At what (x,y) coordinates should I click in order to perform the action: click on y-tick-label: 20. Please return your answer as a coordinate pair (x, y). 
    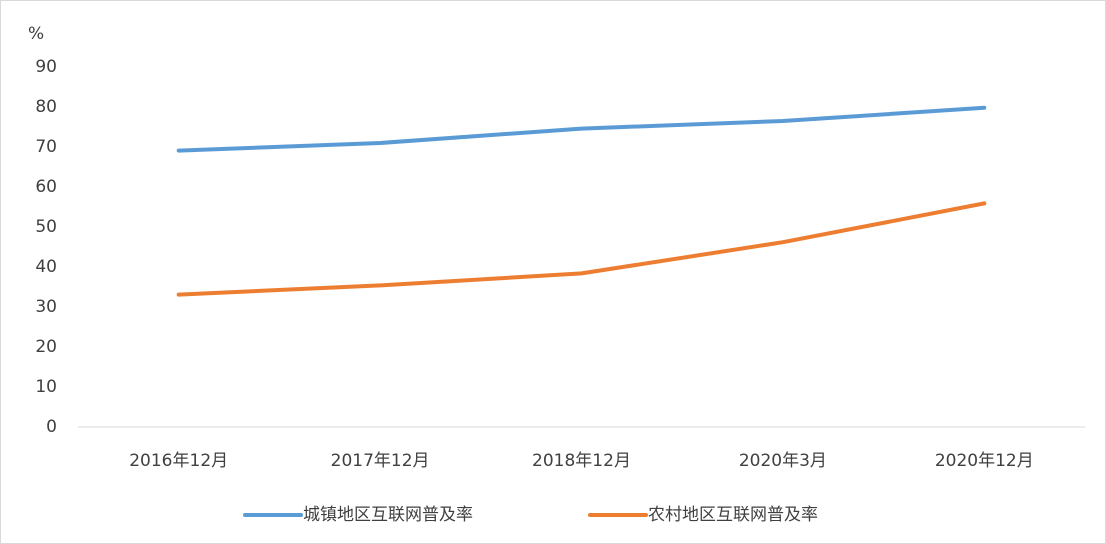
    Looking at the image, I should click on (46, 347).